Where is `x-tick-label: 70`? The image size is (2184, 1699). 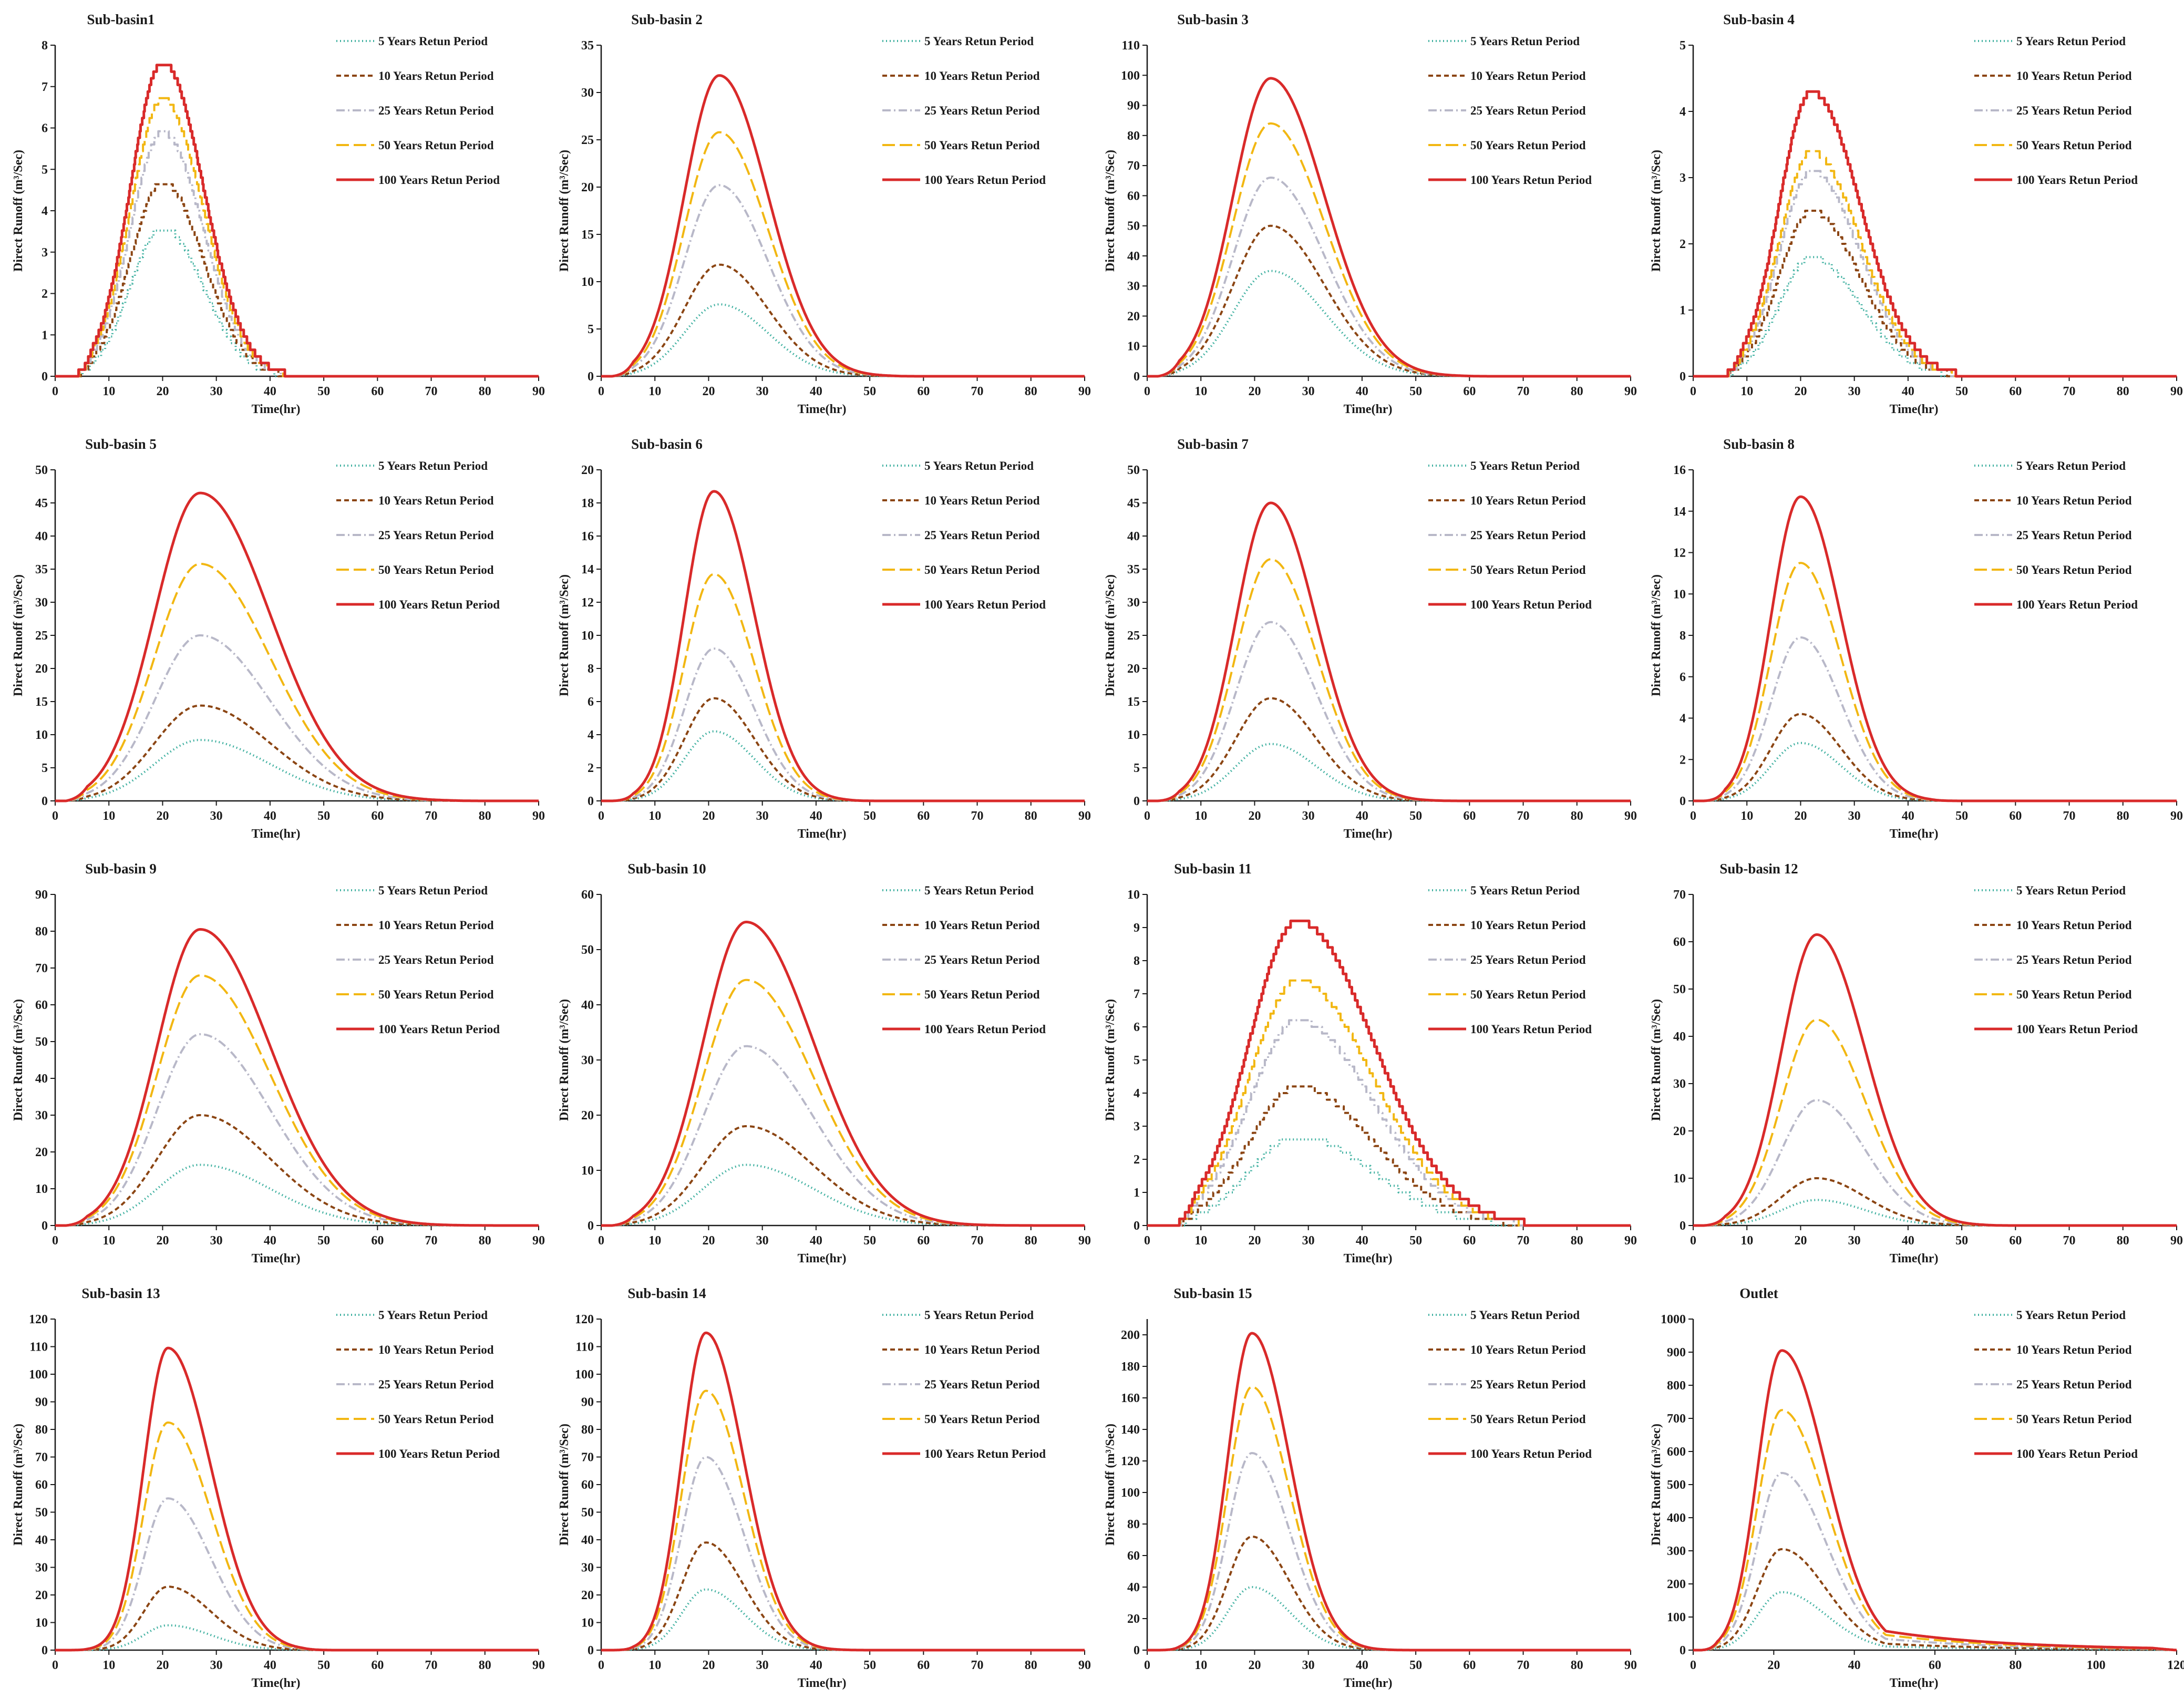
x-tick-label: 70 is located at coordinates (431, 816).